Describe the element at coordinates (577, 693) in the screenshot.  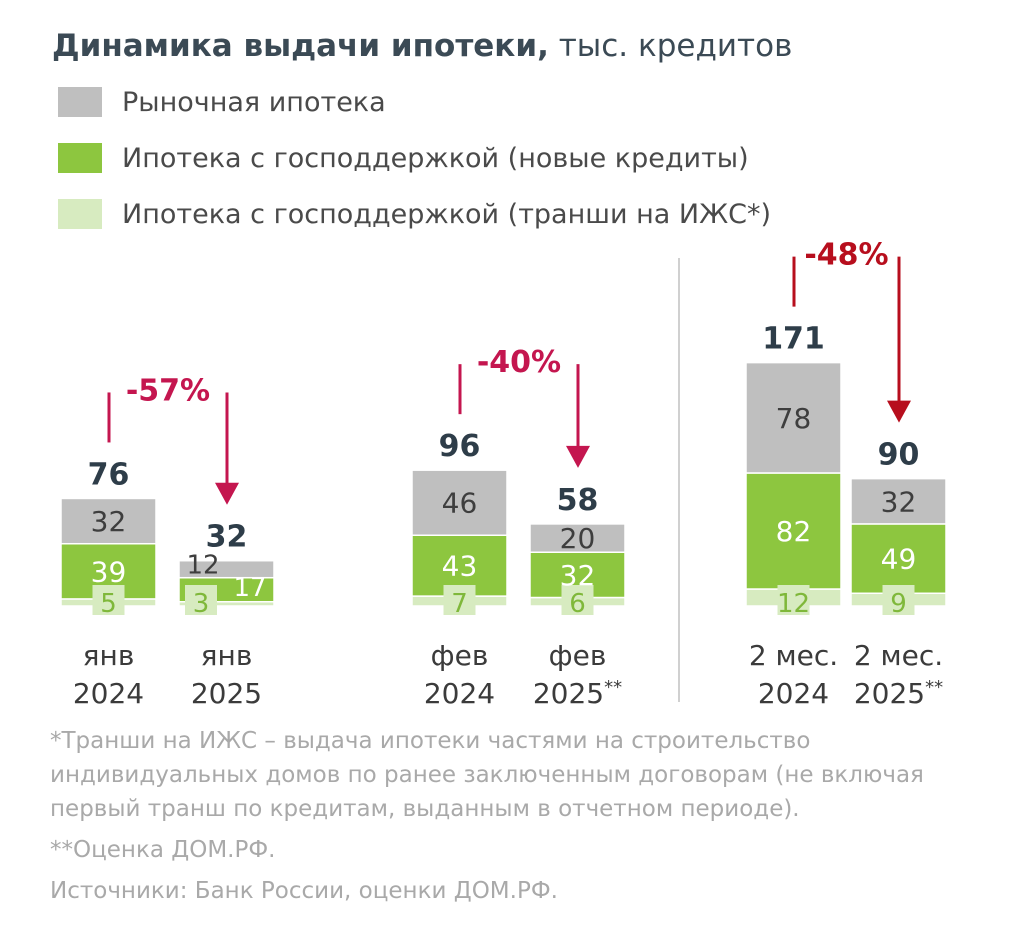
I see `x-label-g2-b2-line2: 2025**` at that location.